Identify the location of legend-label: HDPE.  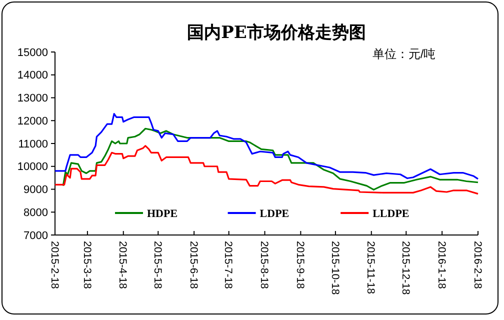
(162, 214).